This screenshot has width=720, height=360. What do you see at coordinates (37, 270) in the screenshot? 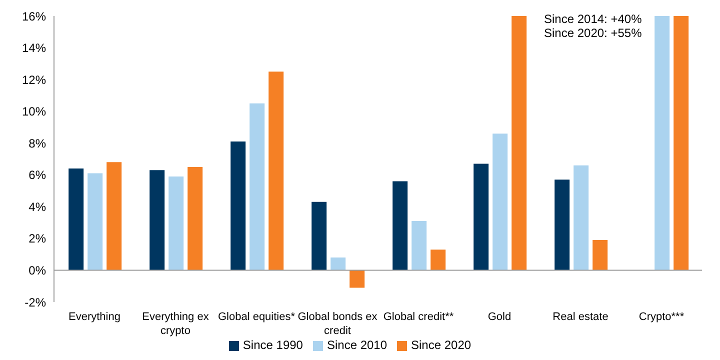
I see `y-tick-label: 0%` at bounding box center [37, 270].